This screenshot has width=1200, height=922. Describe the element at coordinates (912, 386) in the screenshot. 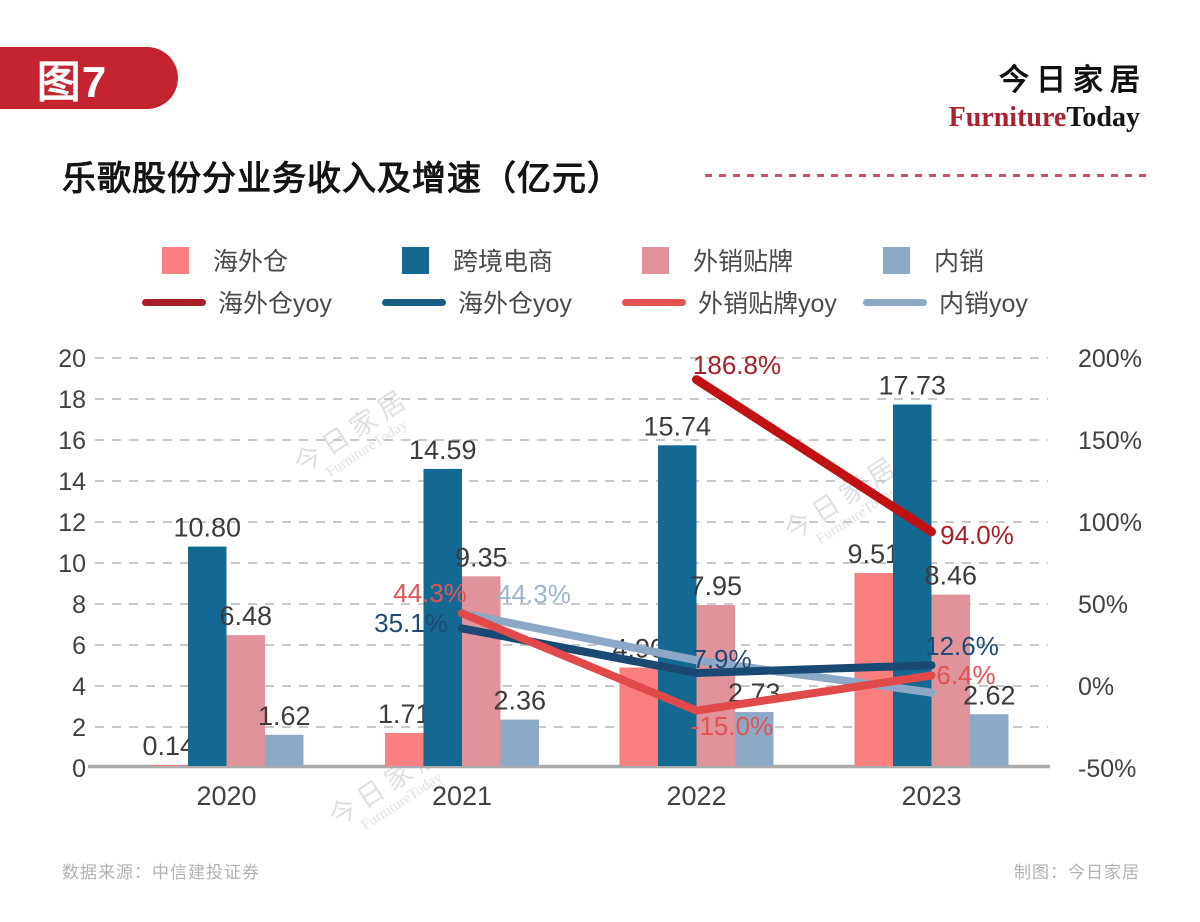

I see `bar-value-label: 17.73` at that location.